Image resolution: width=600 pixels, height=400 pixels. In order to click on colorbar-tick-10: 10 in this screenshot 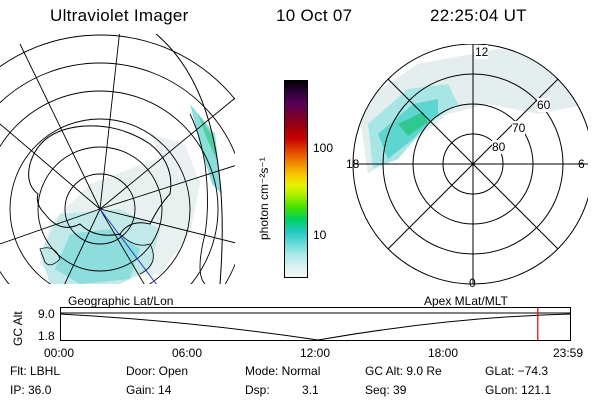, I will do `click(320, 235)`.